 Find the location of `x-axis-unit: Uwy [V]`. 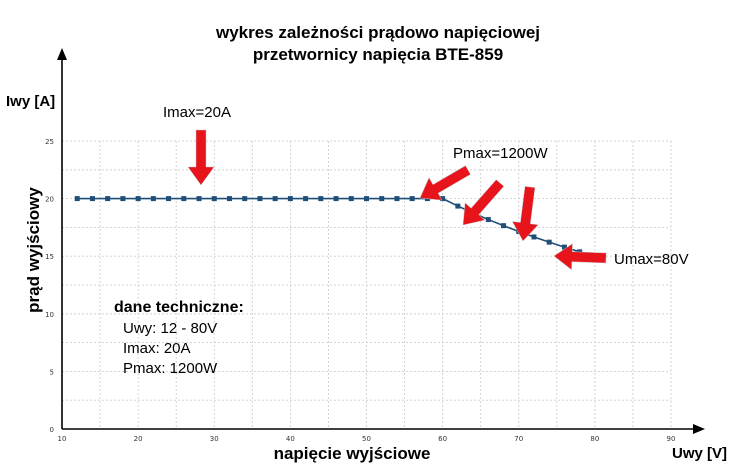

x-axis-unit: Uwy [V] is located at coordinates (699, 453).